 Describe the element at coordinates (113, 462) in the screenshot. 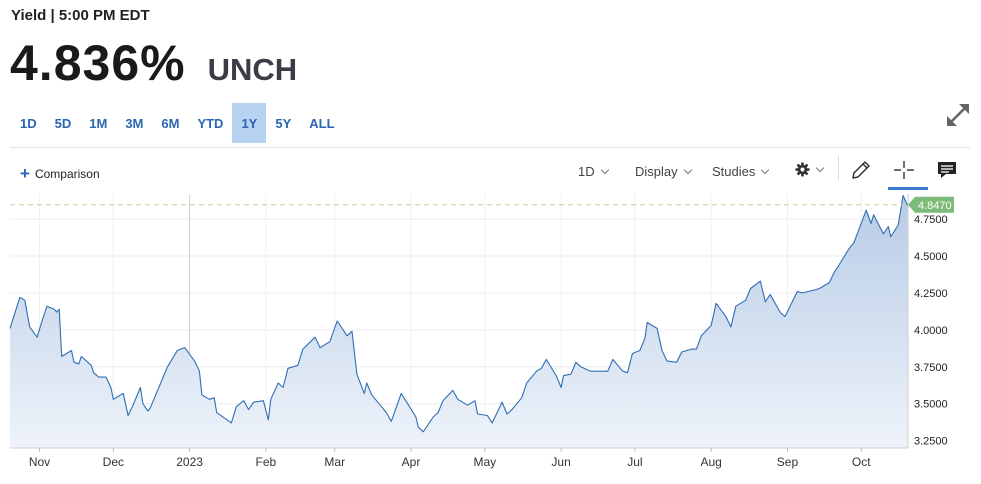

I see `x-tick-label: Dec` at that location.